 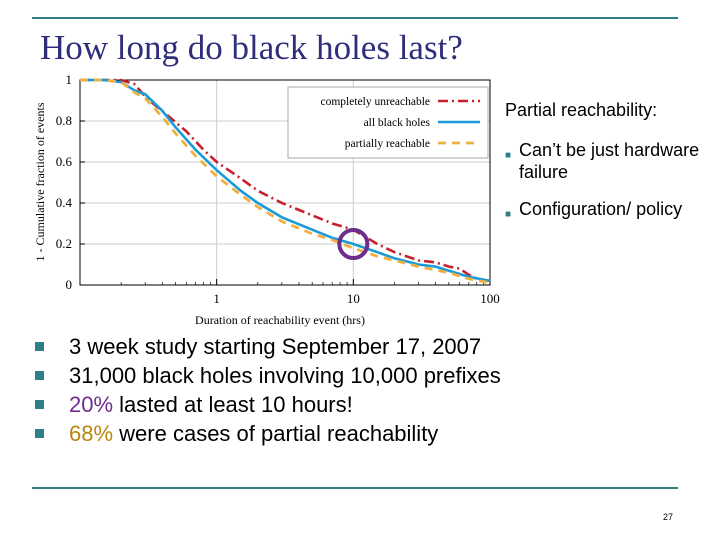 I want to click on x-tick-label: 10, so click(x=353, y=298).